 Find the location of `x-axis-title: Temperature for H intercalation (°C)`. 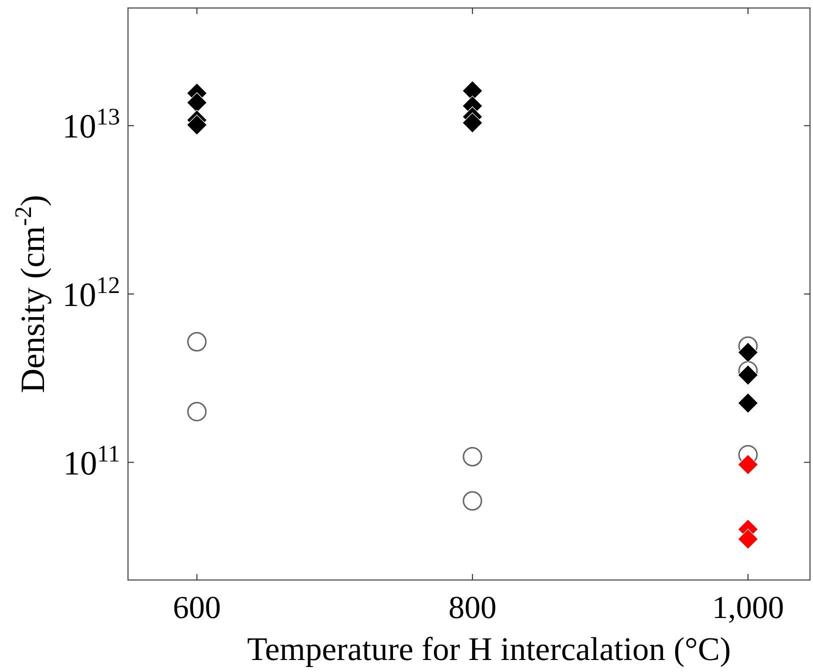

x-axis-title: Temperature for H intercalation (°C) is located at coordinates (489, 650).